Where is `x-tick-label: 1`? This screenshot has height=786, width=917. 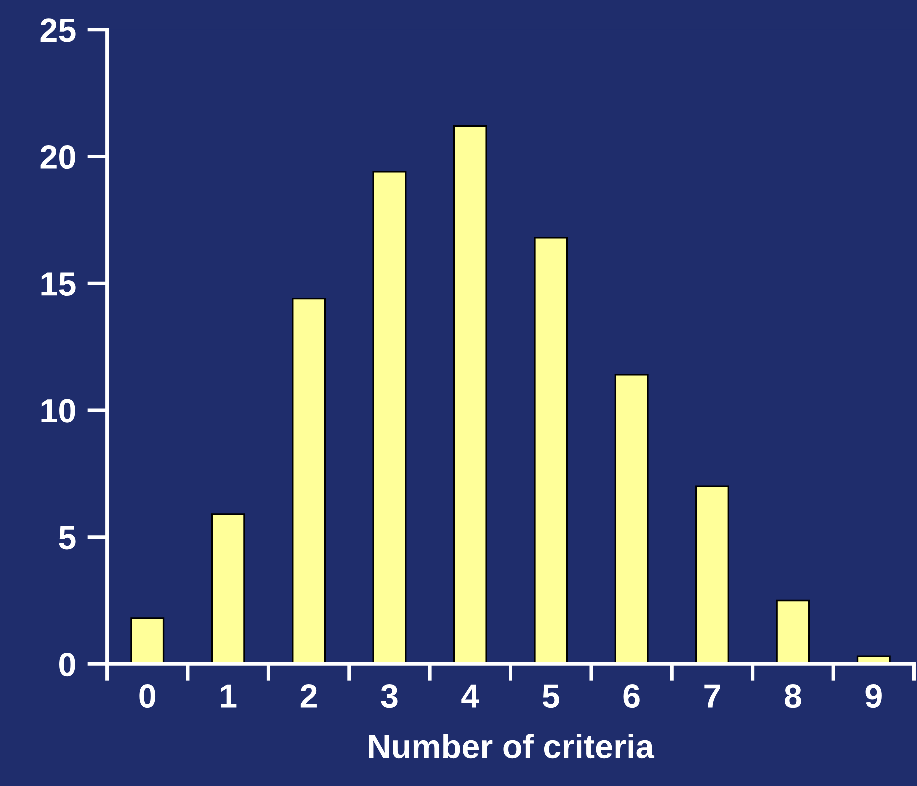 x-tick-label: 1 is located at coordinates (229, 696).